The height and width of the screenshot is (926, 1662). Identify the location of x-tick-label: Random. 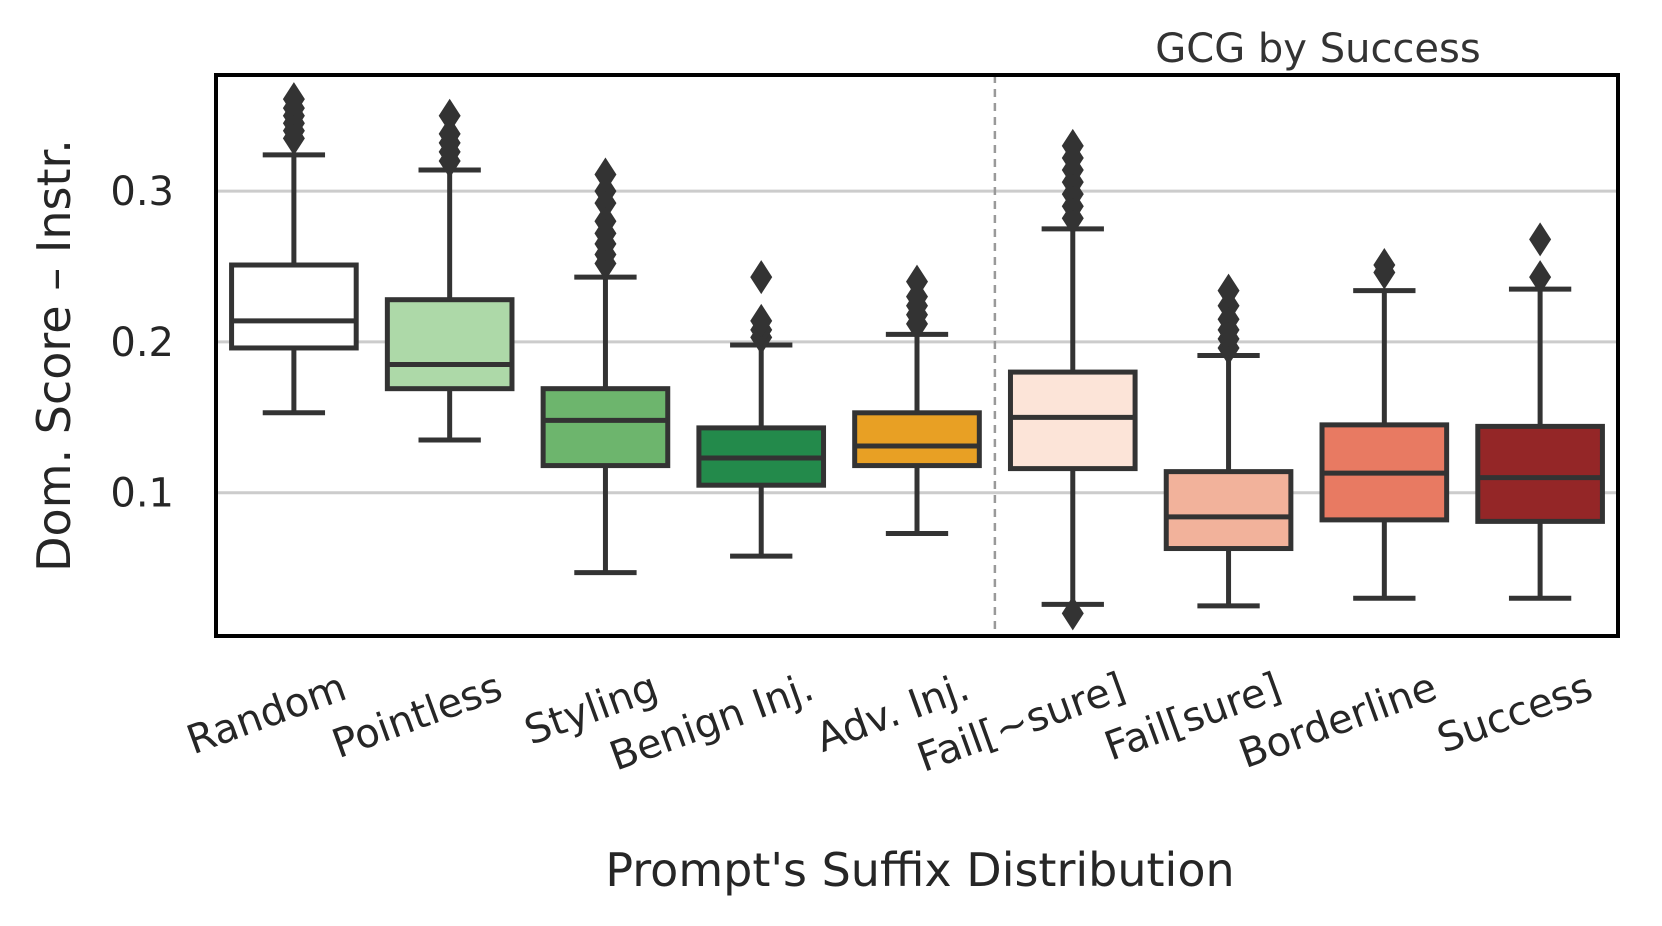
(266, 714).